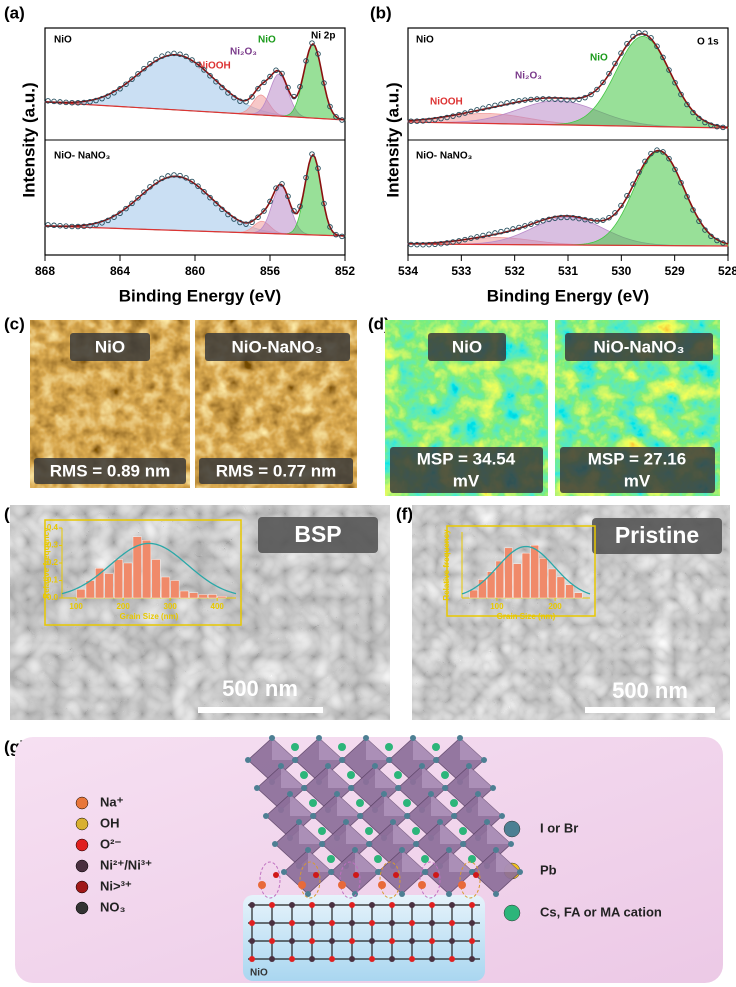  What do you see at coordinates (515, 271) in the screenshot?
I see `x-tick-label: 532` at bounding box center [515, 271].